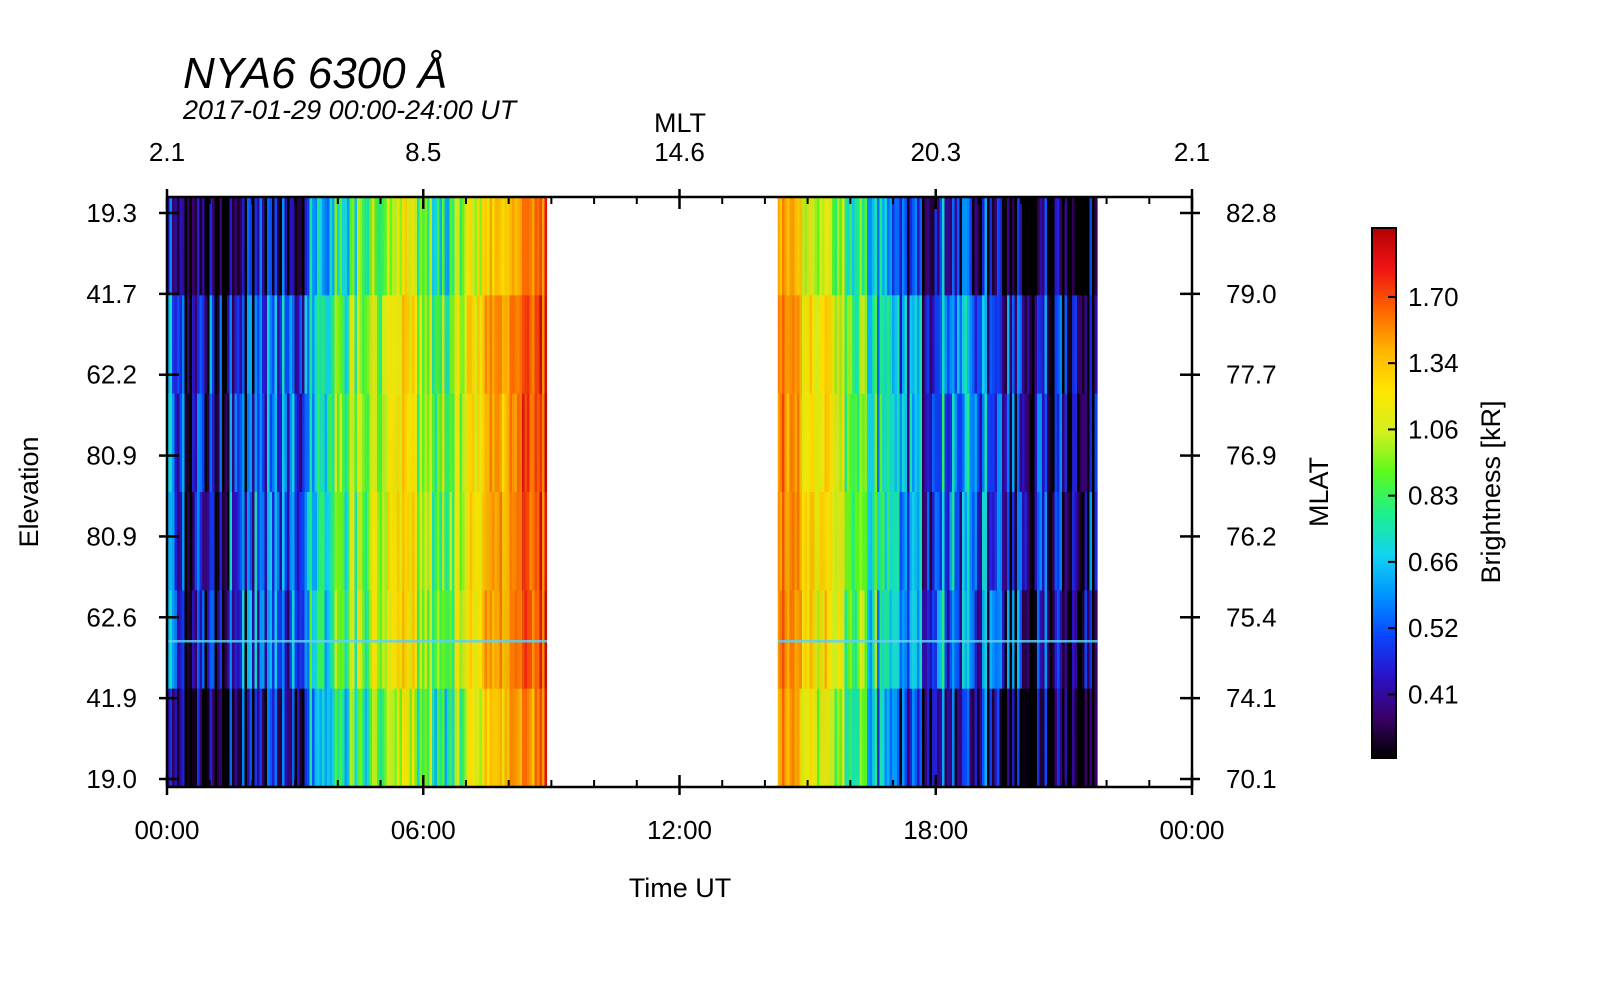 The width and height of the screenshot is (1600, 1000). What do you see at coordinates (680, 888) in the screenshot?
I see `x-axis-label: Time UT` at bounding box center [680, 888].